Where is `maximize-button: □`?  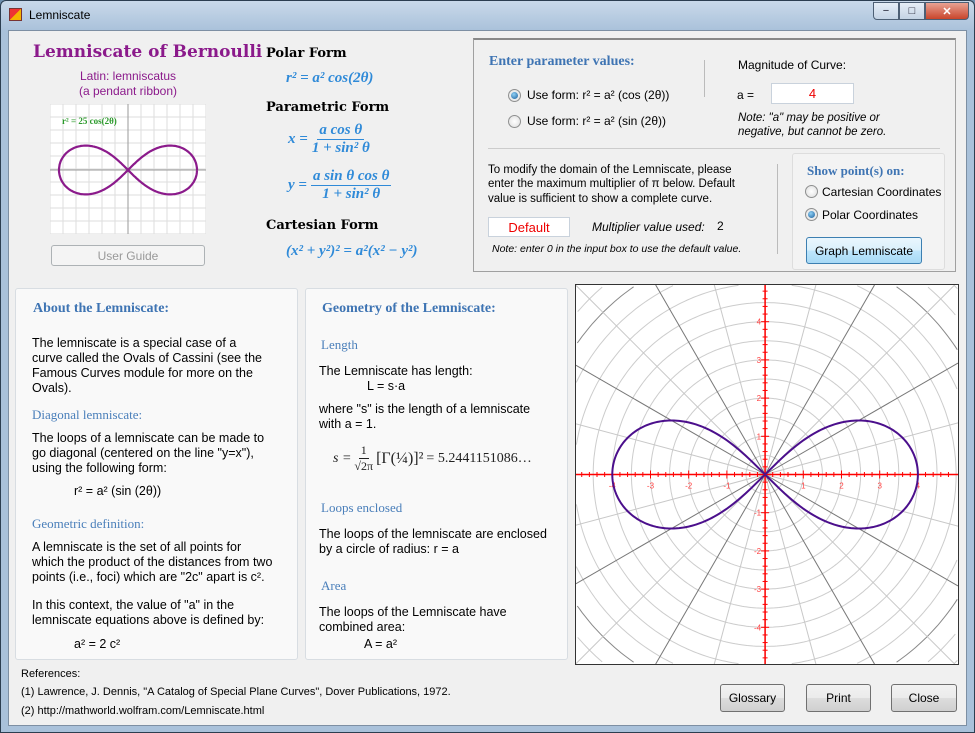 maximize-button: □ is located at coordinates (912, 11).